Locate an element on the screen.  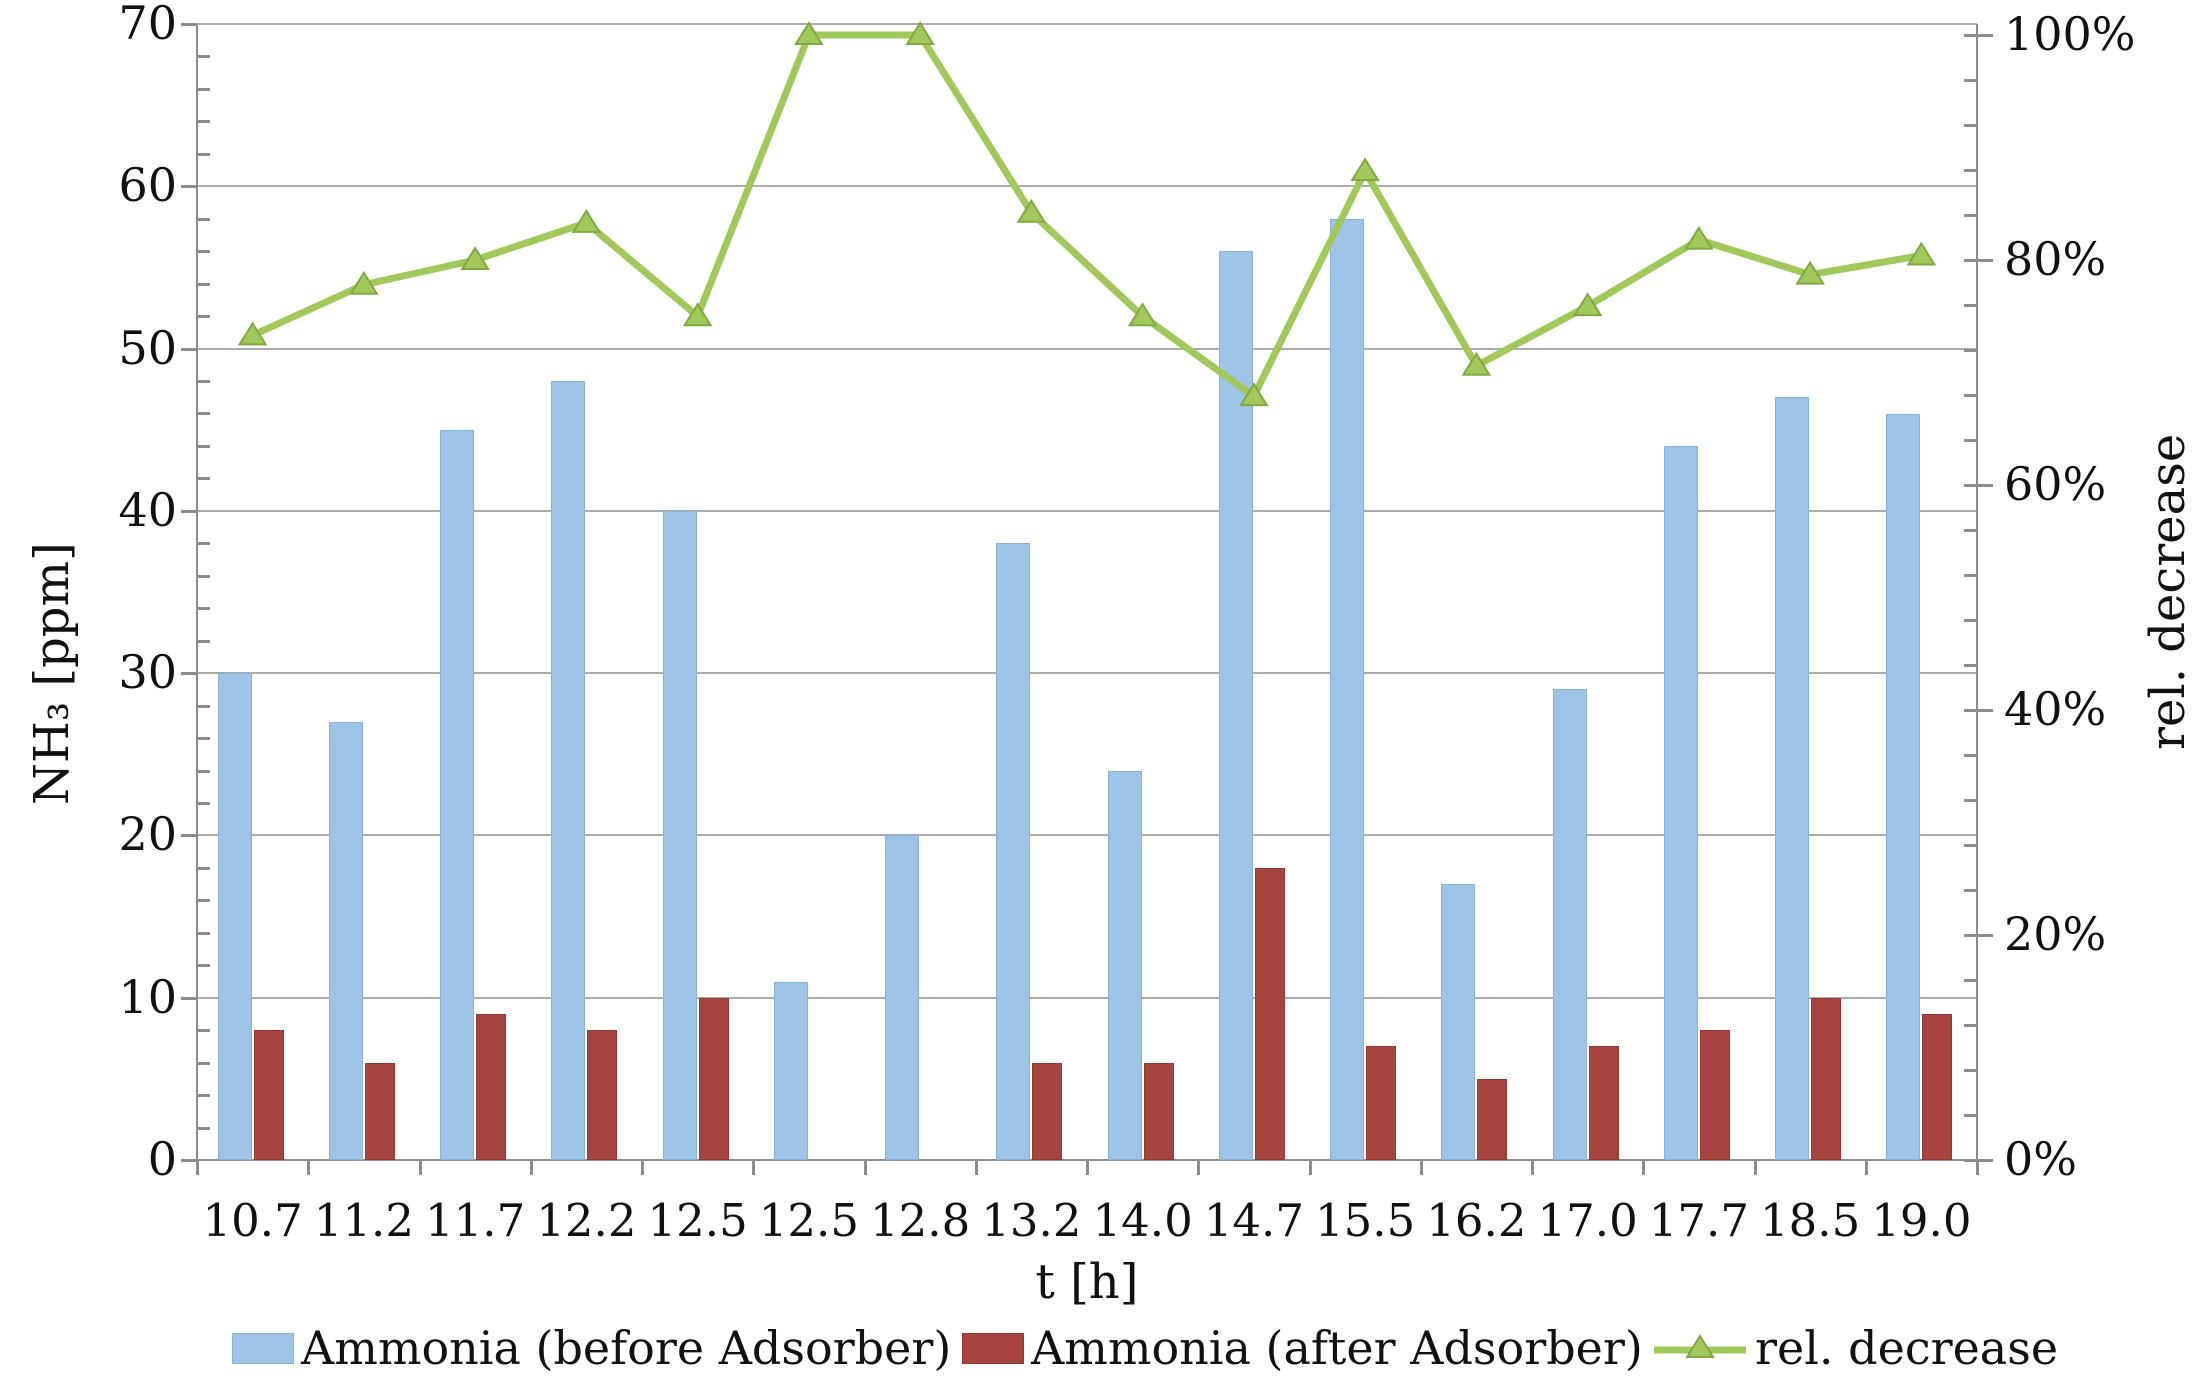
y2-axis-tick-label: 60% is located at coordinates (2055, 484).